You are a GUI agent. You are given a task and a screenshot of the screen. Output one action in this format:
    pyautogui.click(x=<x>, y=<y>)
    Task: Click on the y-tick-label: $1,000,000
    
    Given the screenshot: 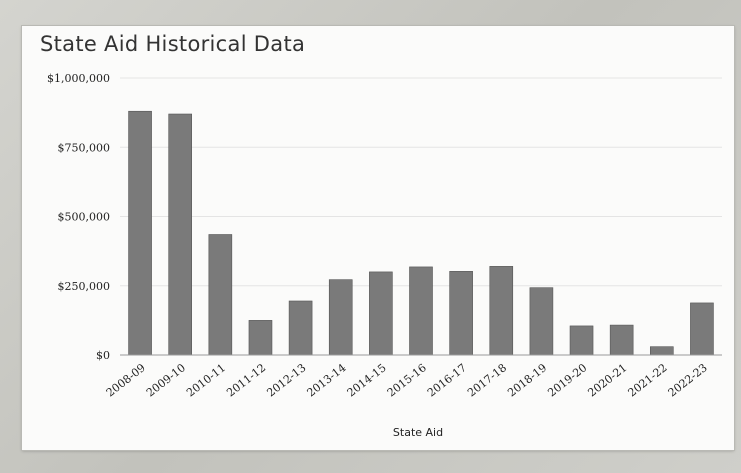 What is the action you would take?
    pyautogui.click(x=78, y=78)
    